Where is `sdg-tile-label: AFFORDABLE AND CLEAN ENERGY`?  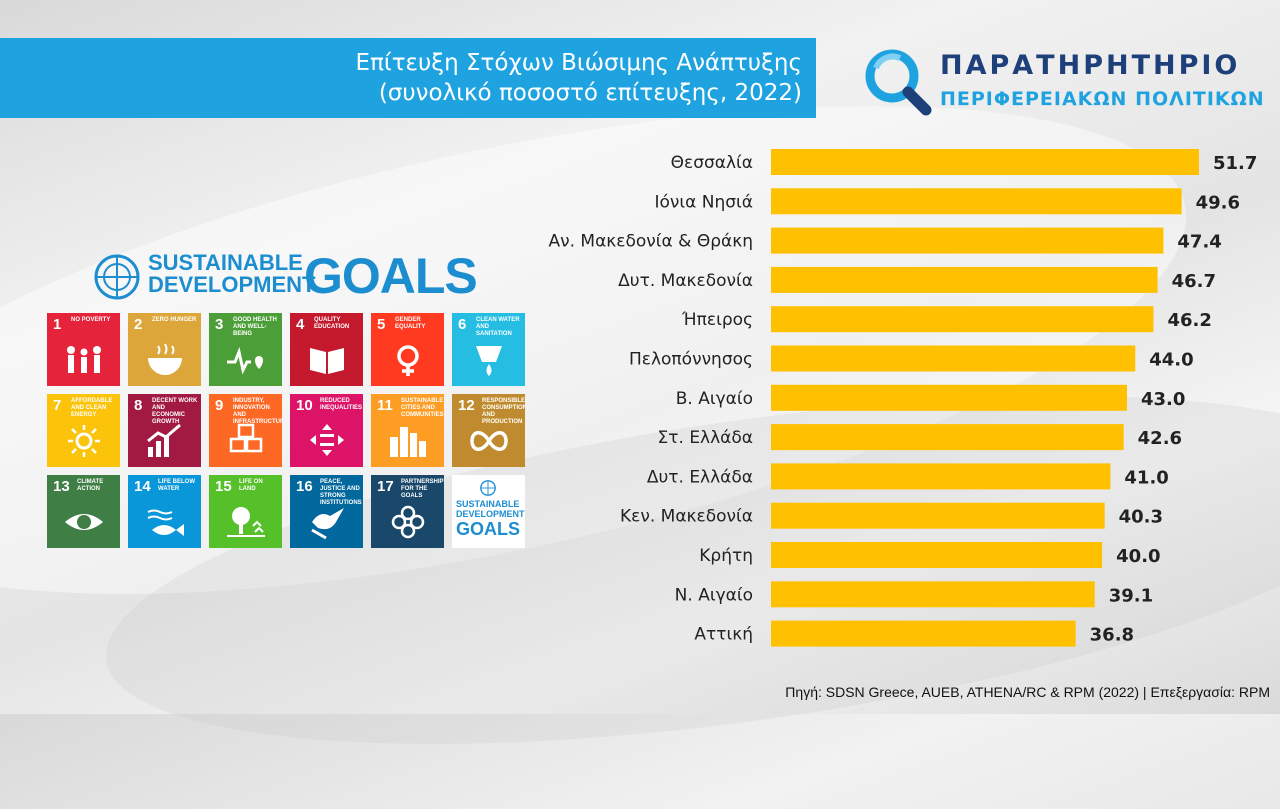
sdg-tile-label: AFFORDABLE AND CLEAN ENERGY is located at coordinates (92, 408).